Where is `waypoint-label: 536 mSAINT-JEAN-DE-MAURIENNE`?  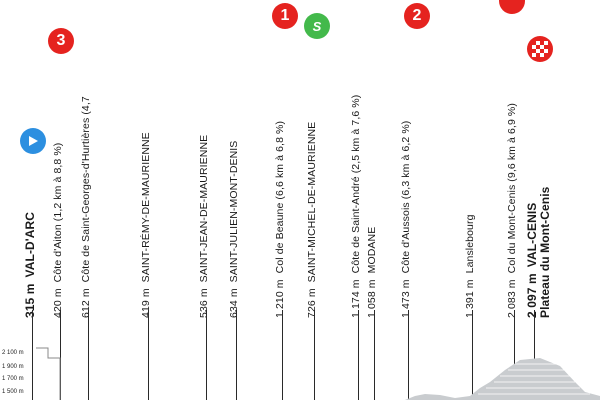
waypoint-label: 536 mSAINT-JEAN-DE-MAURIENNE is located at coordinates (204, 226).